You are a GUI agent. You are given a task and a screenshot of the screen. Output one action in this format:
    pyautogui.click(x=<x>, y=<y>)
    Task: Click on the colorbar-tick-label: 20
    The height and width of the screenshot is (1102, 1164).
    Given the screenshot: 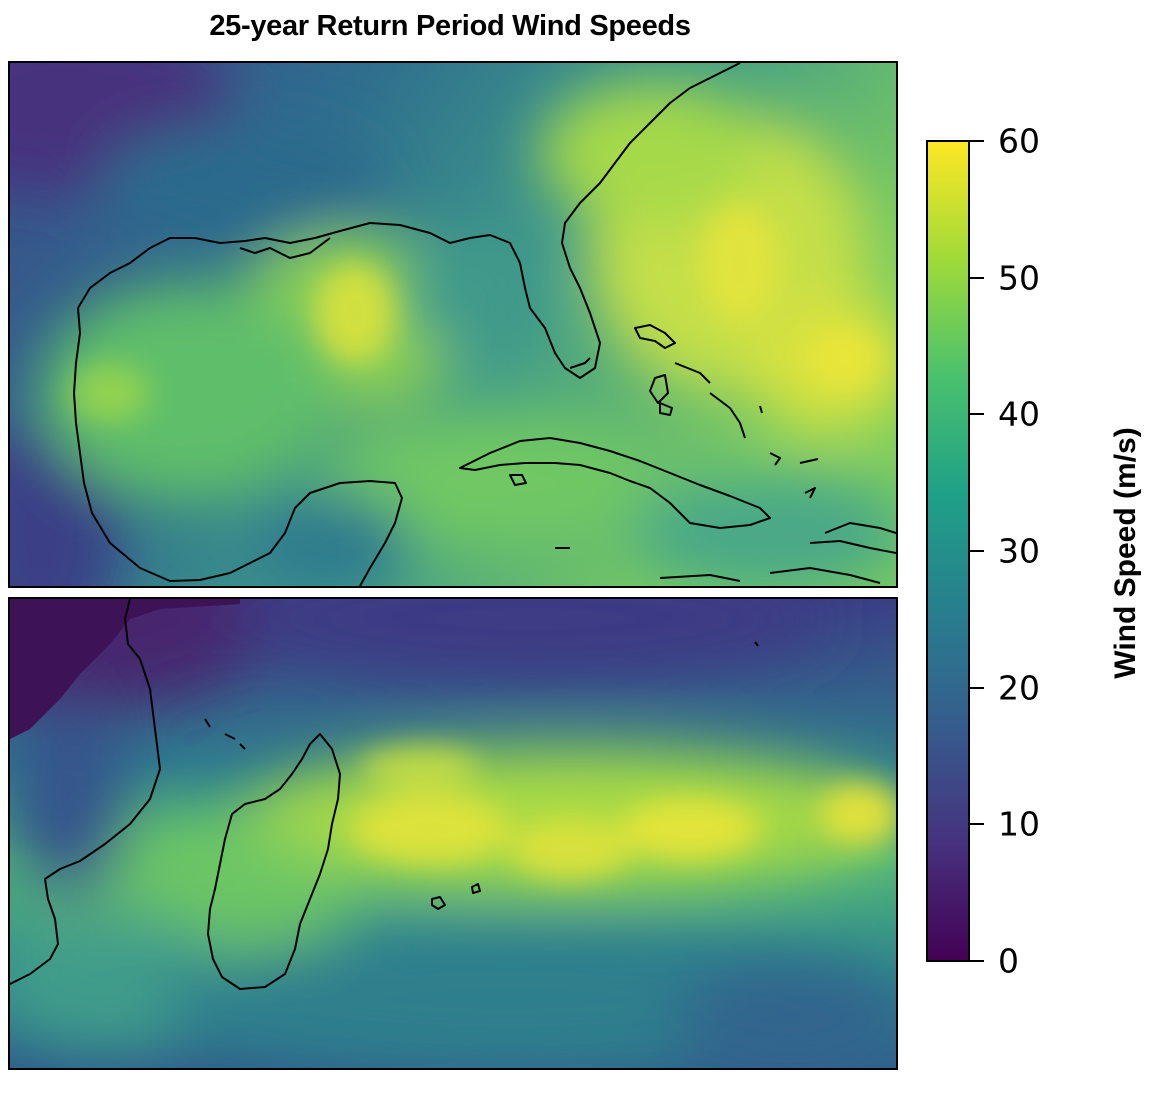 What is the action you would take?
    pyautogui.click(x=1019, y=688)
    